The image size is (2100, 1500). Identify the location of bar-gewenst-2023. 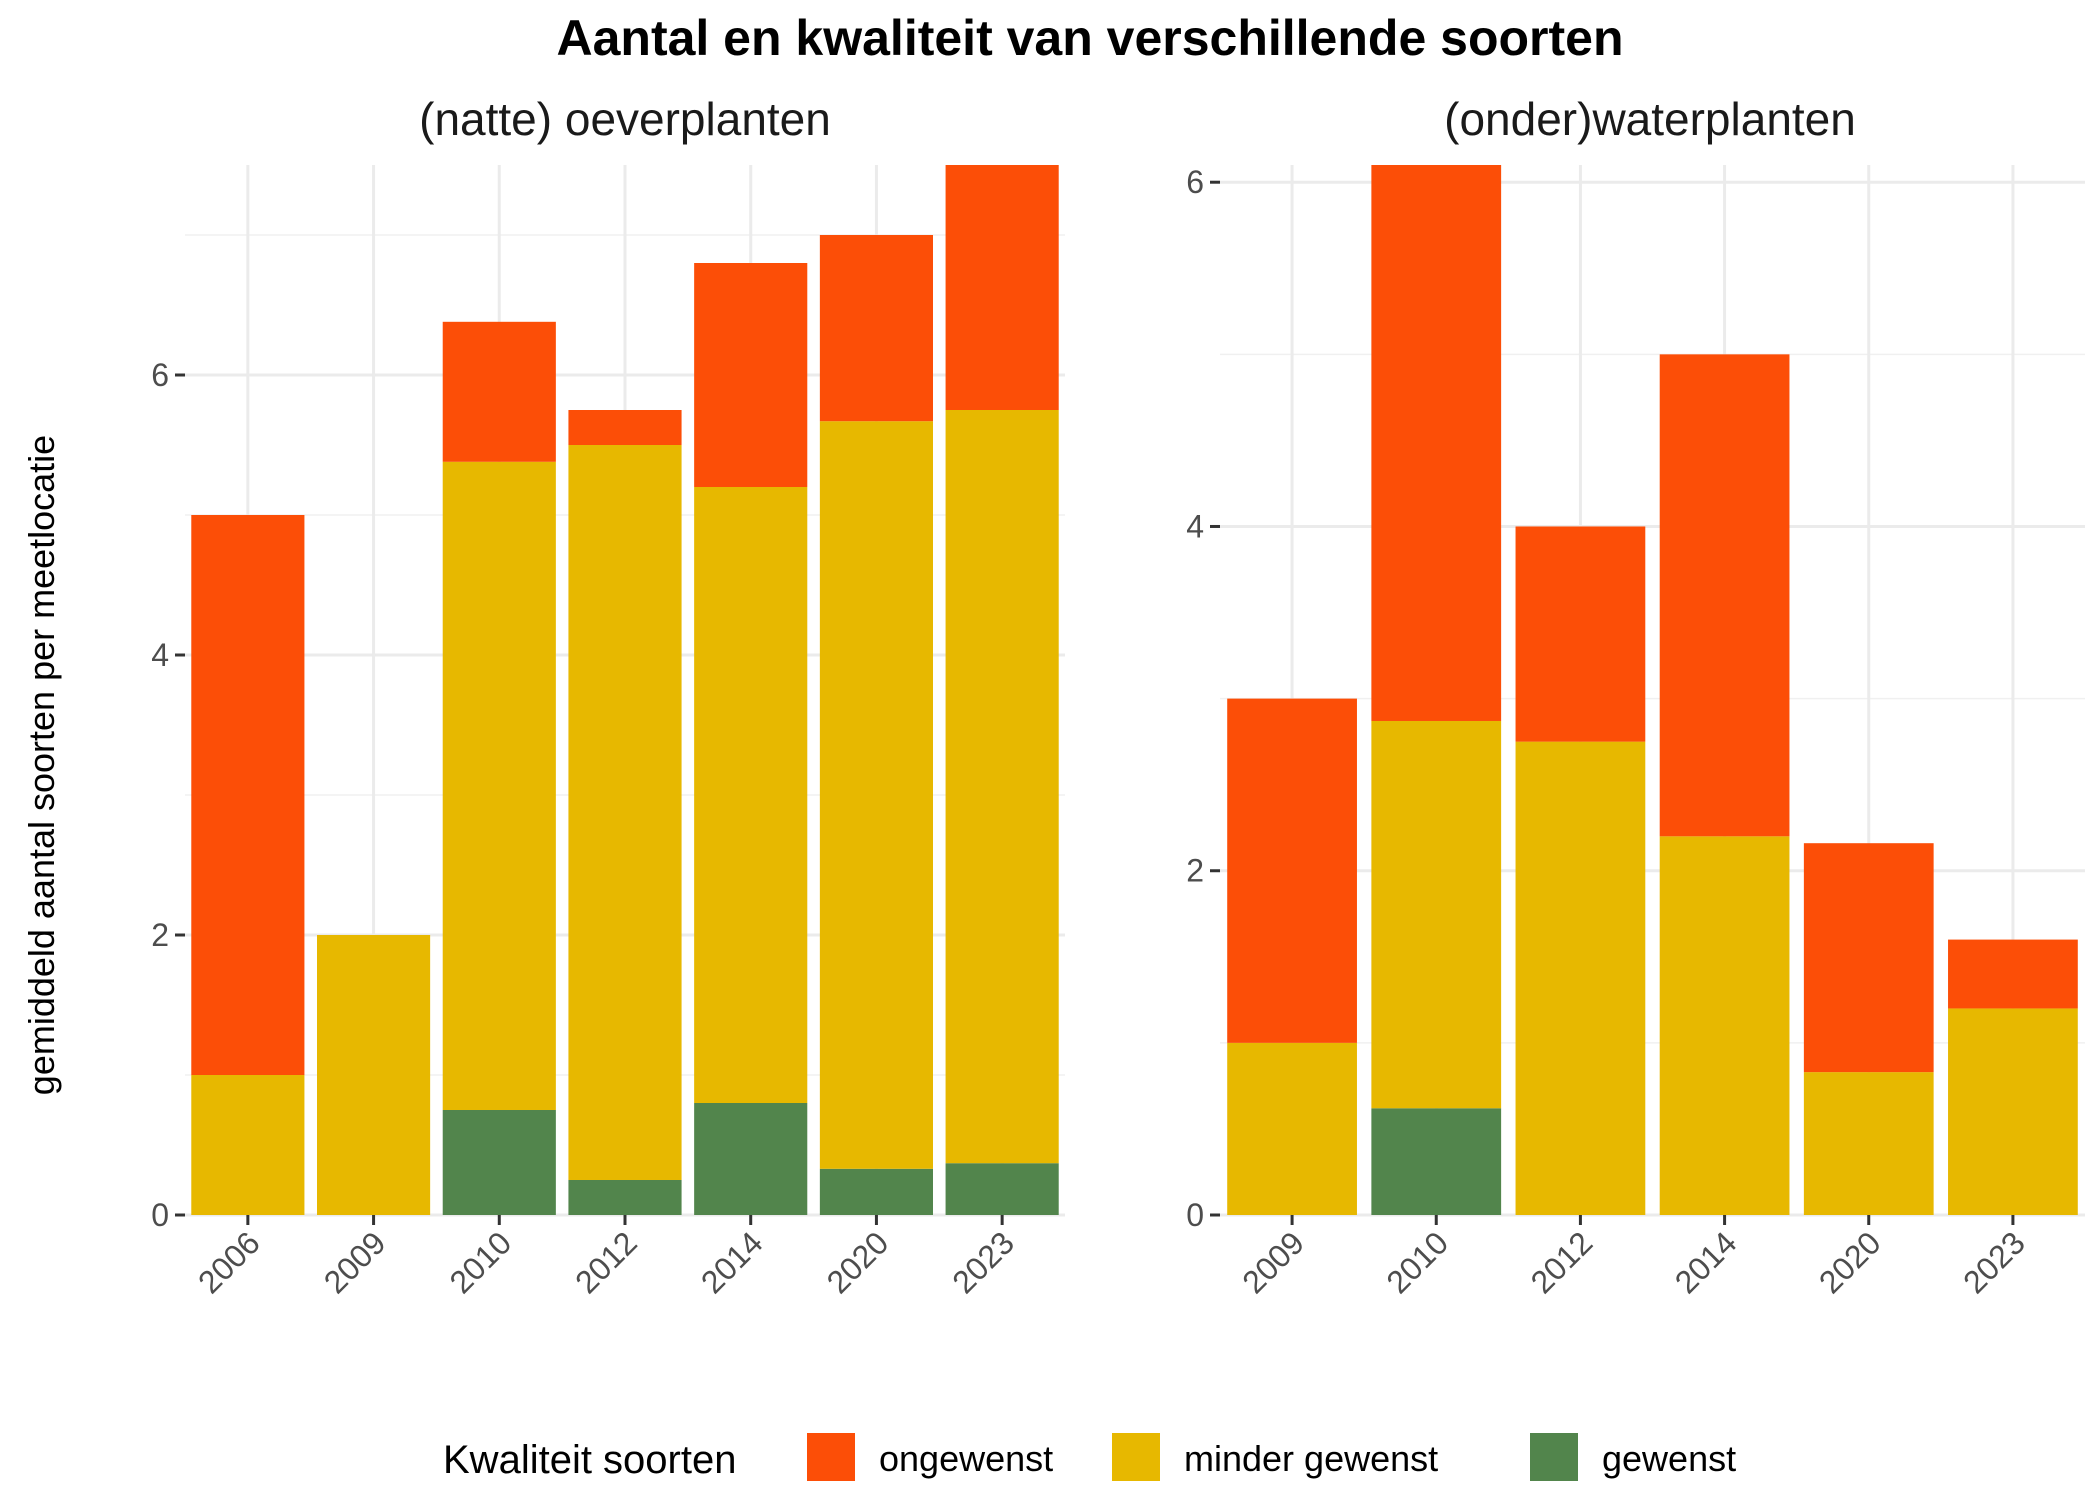
(1002, 1189).